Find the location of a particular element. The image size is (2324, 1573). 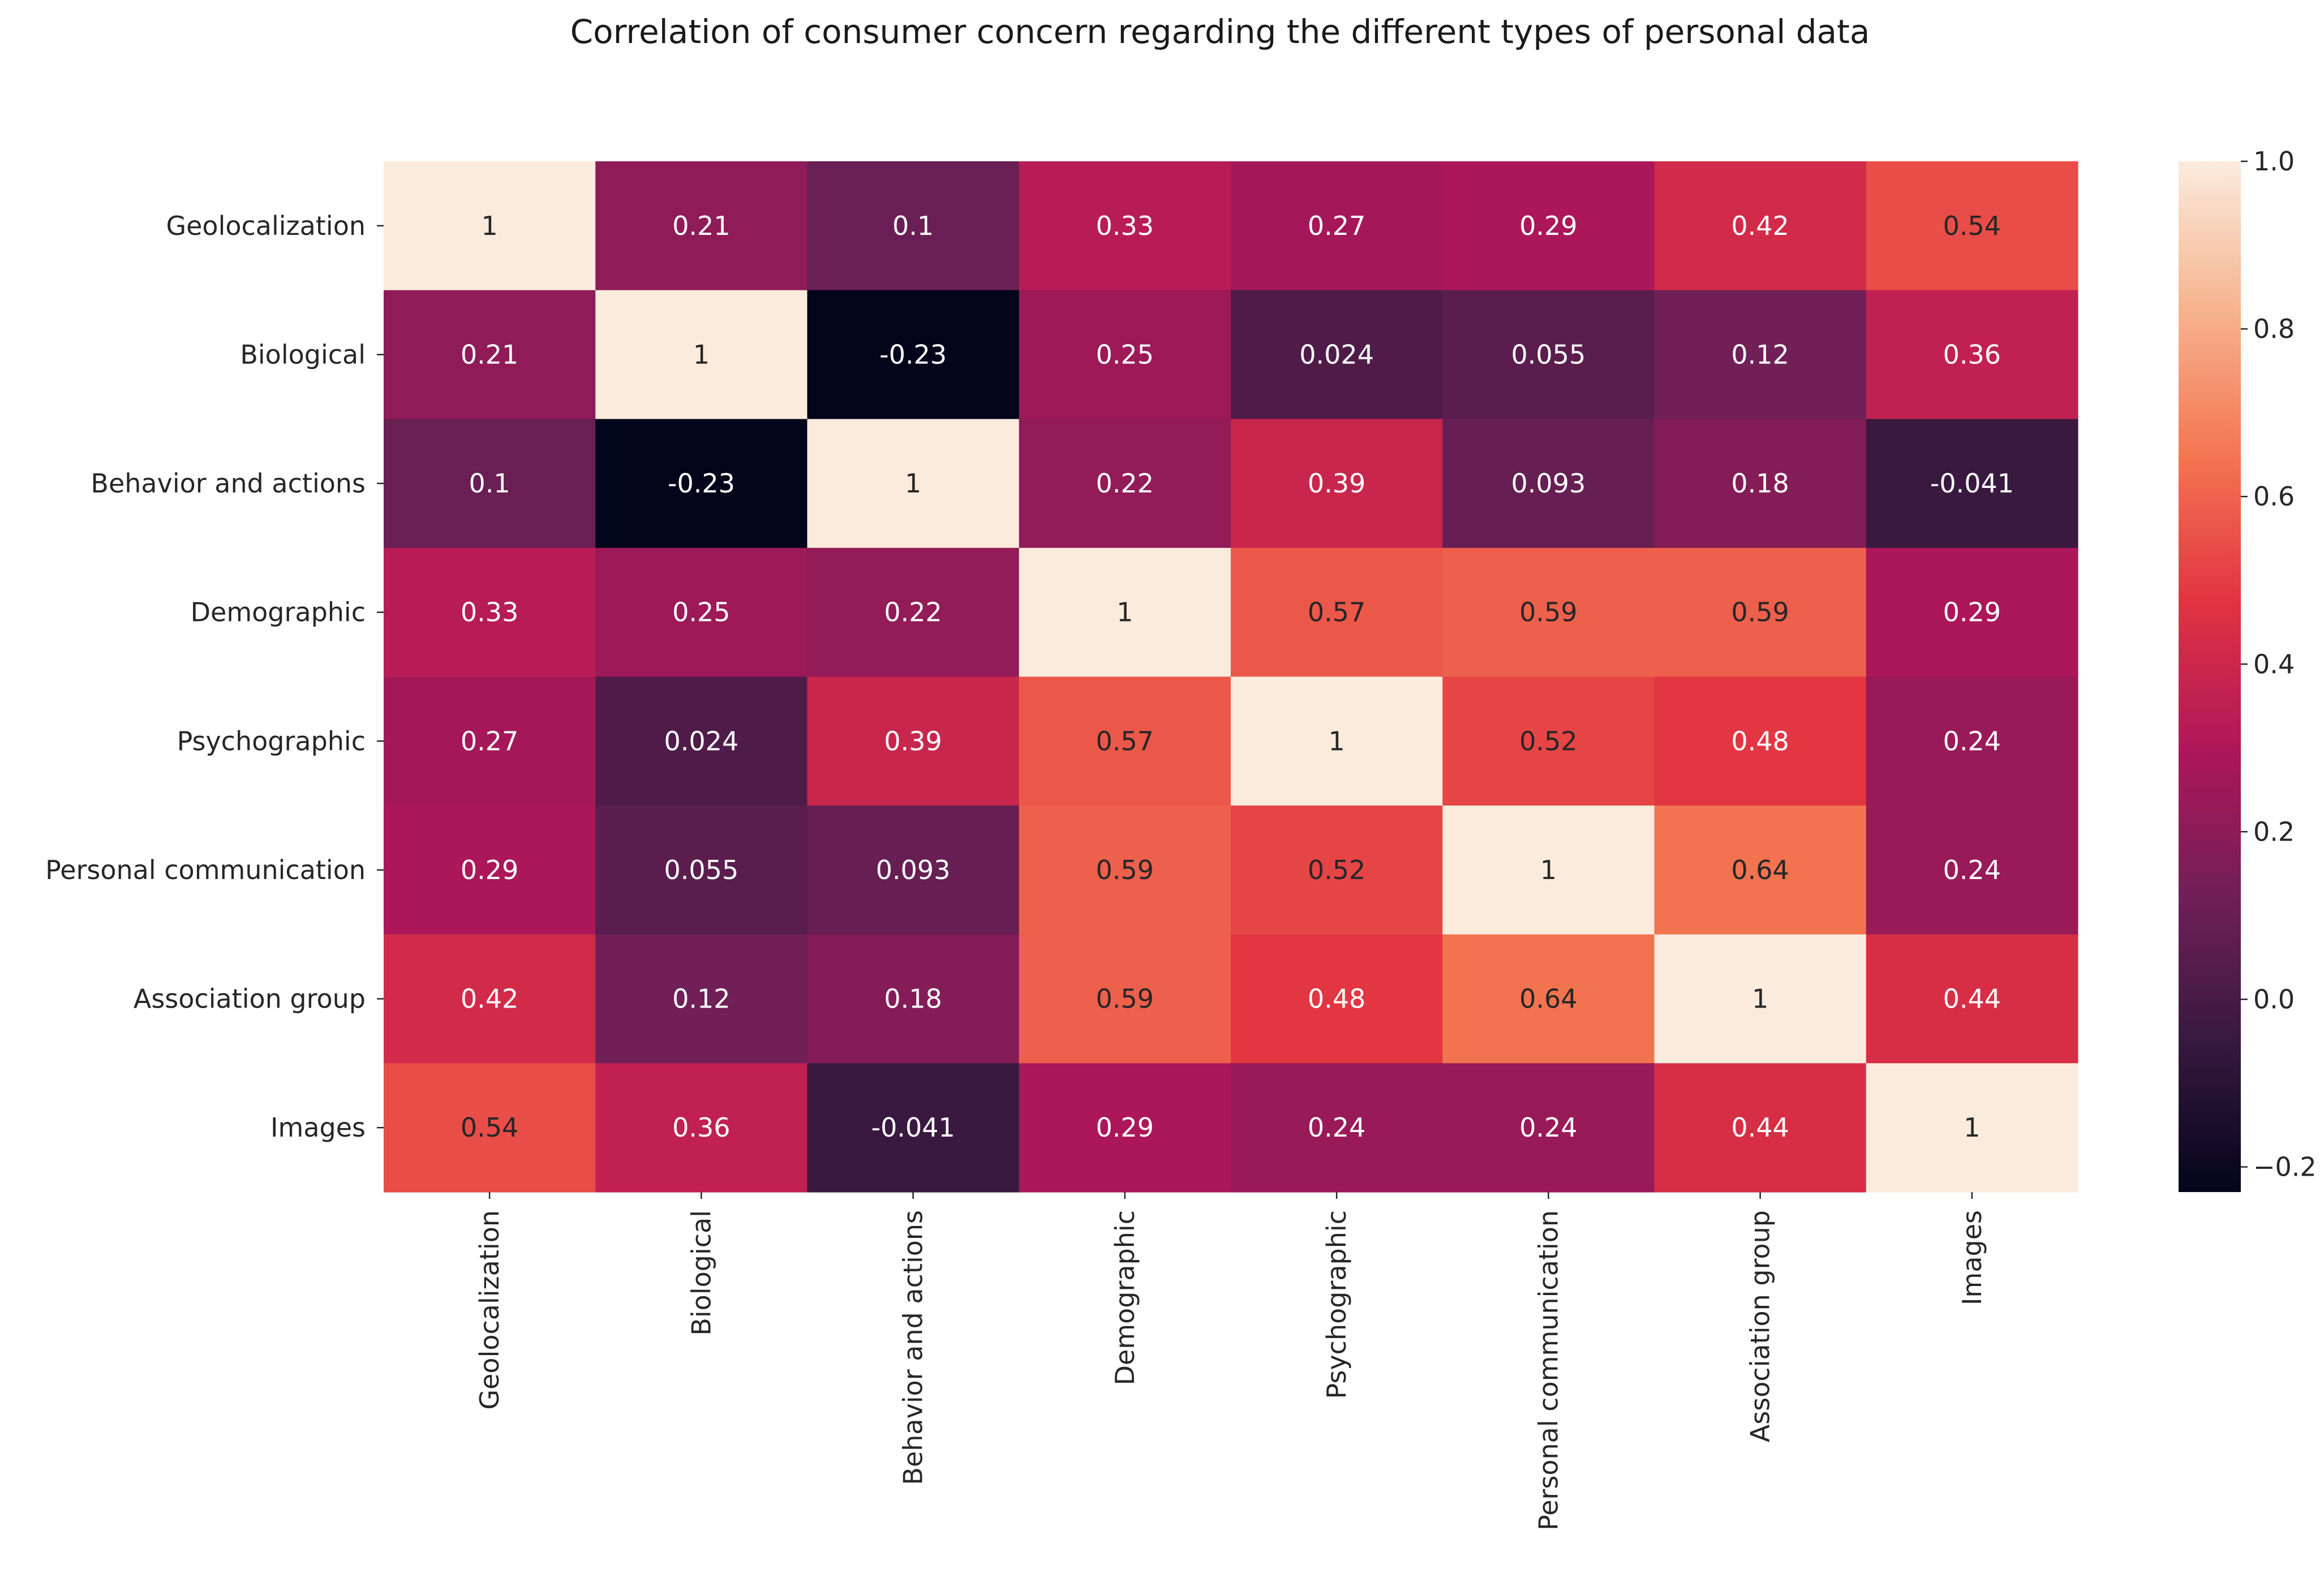

heatmap-cell-label: 0.44 is located at coordinates (1972, 999).